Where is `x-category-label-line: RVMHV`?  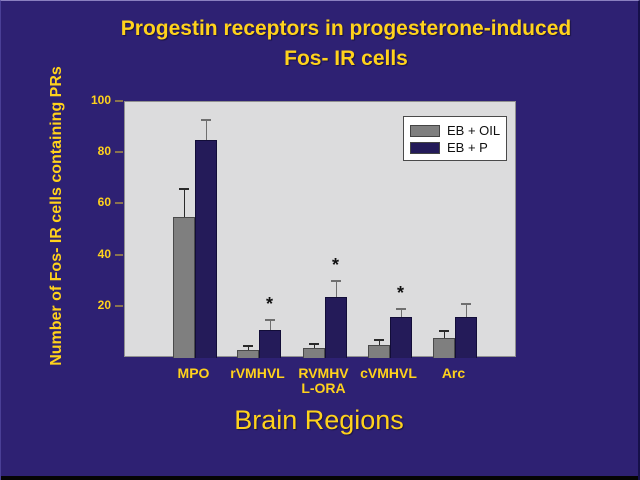
x-category-label-line: RVMHV is located at coordinates (323, 373).